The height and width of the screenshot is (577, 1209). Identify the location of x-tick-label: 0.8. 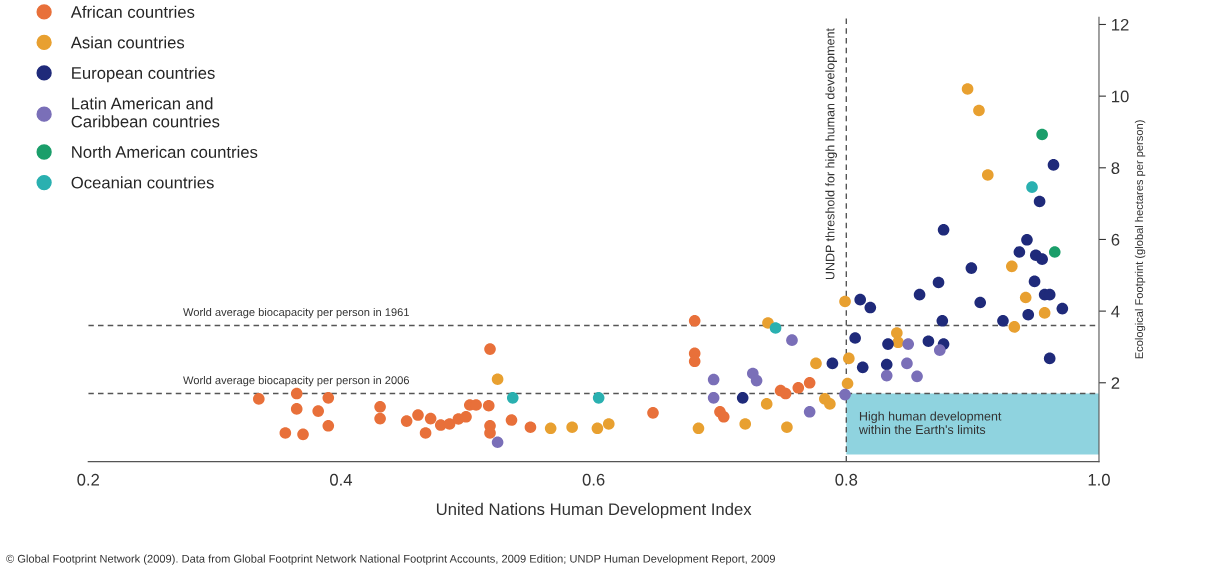
(846, 479).